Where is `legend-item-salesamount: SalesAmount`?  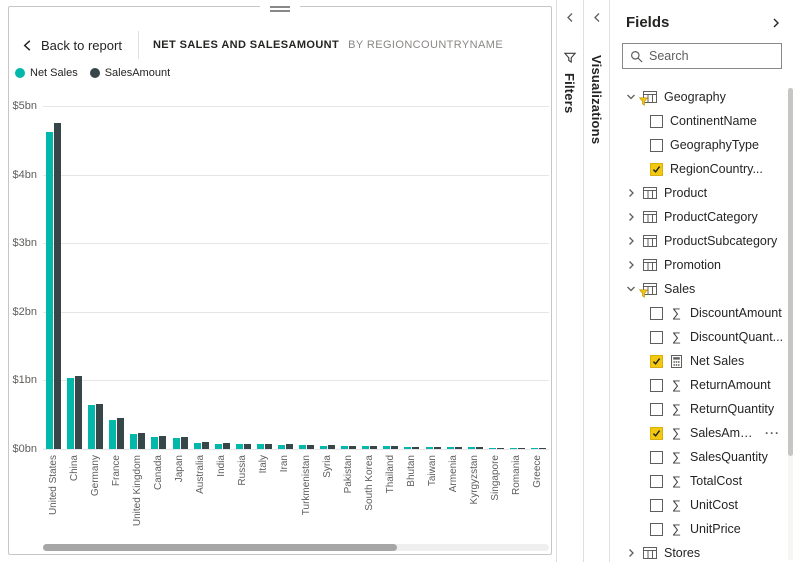 legend-item-salesamount: SalesAmount is located at coordinates (129, 73).